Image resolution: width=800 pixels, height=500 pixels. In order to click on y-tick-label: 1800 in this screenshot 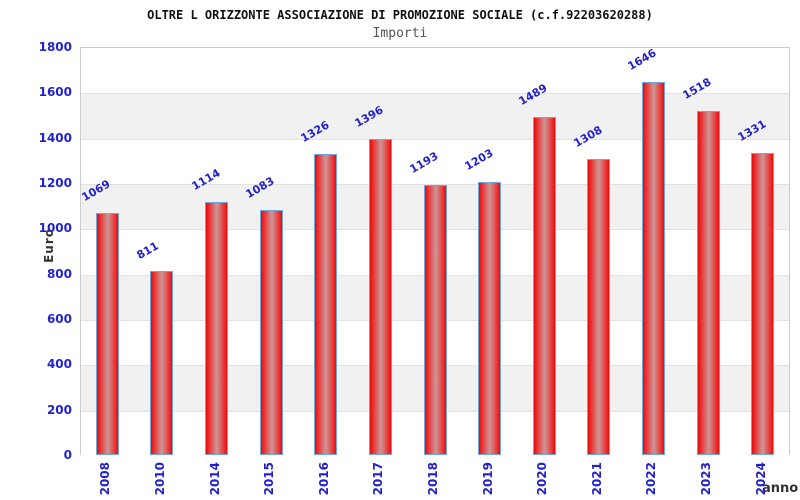, I will do `click(55, 47)`.